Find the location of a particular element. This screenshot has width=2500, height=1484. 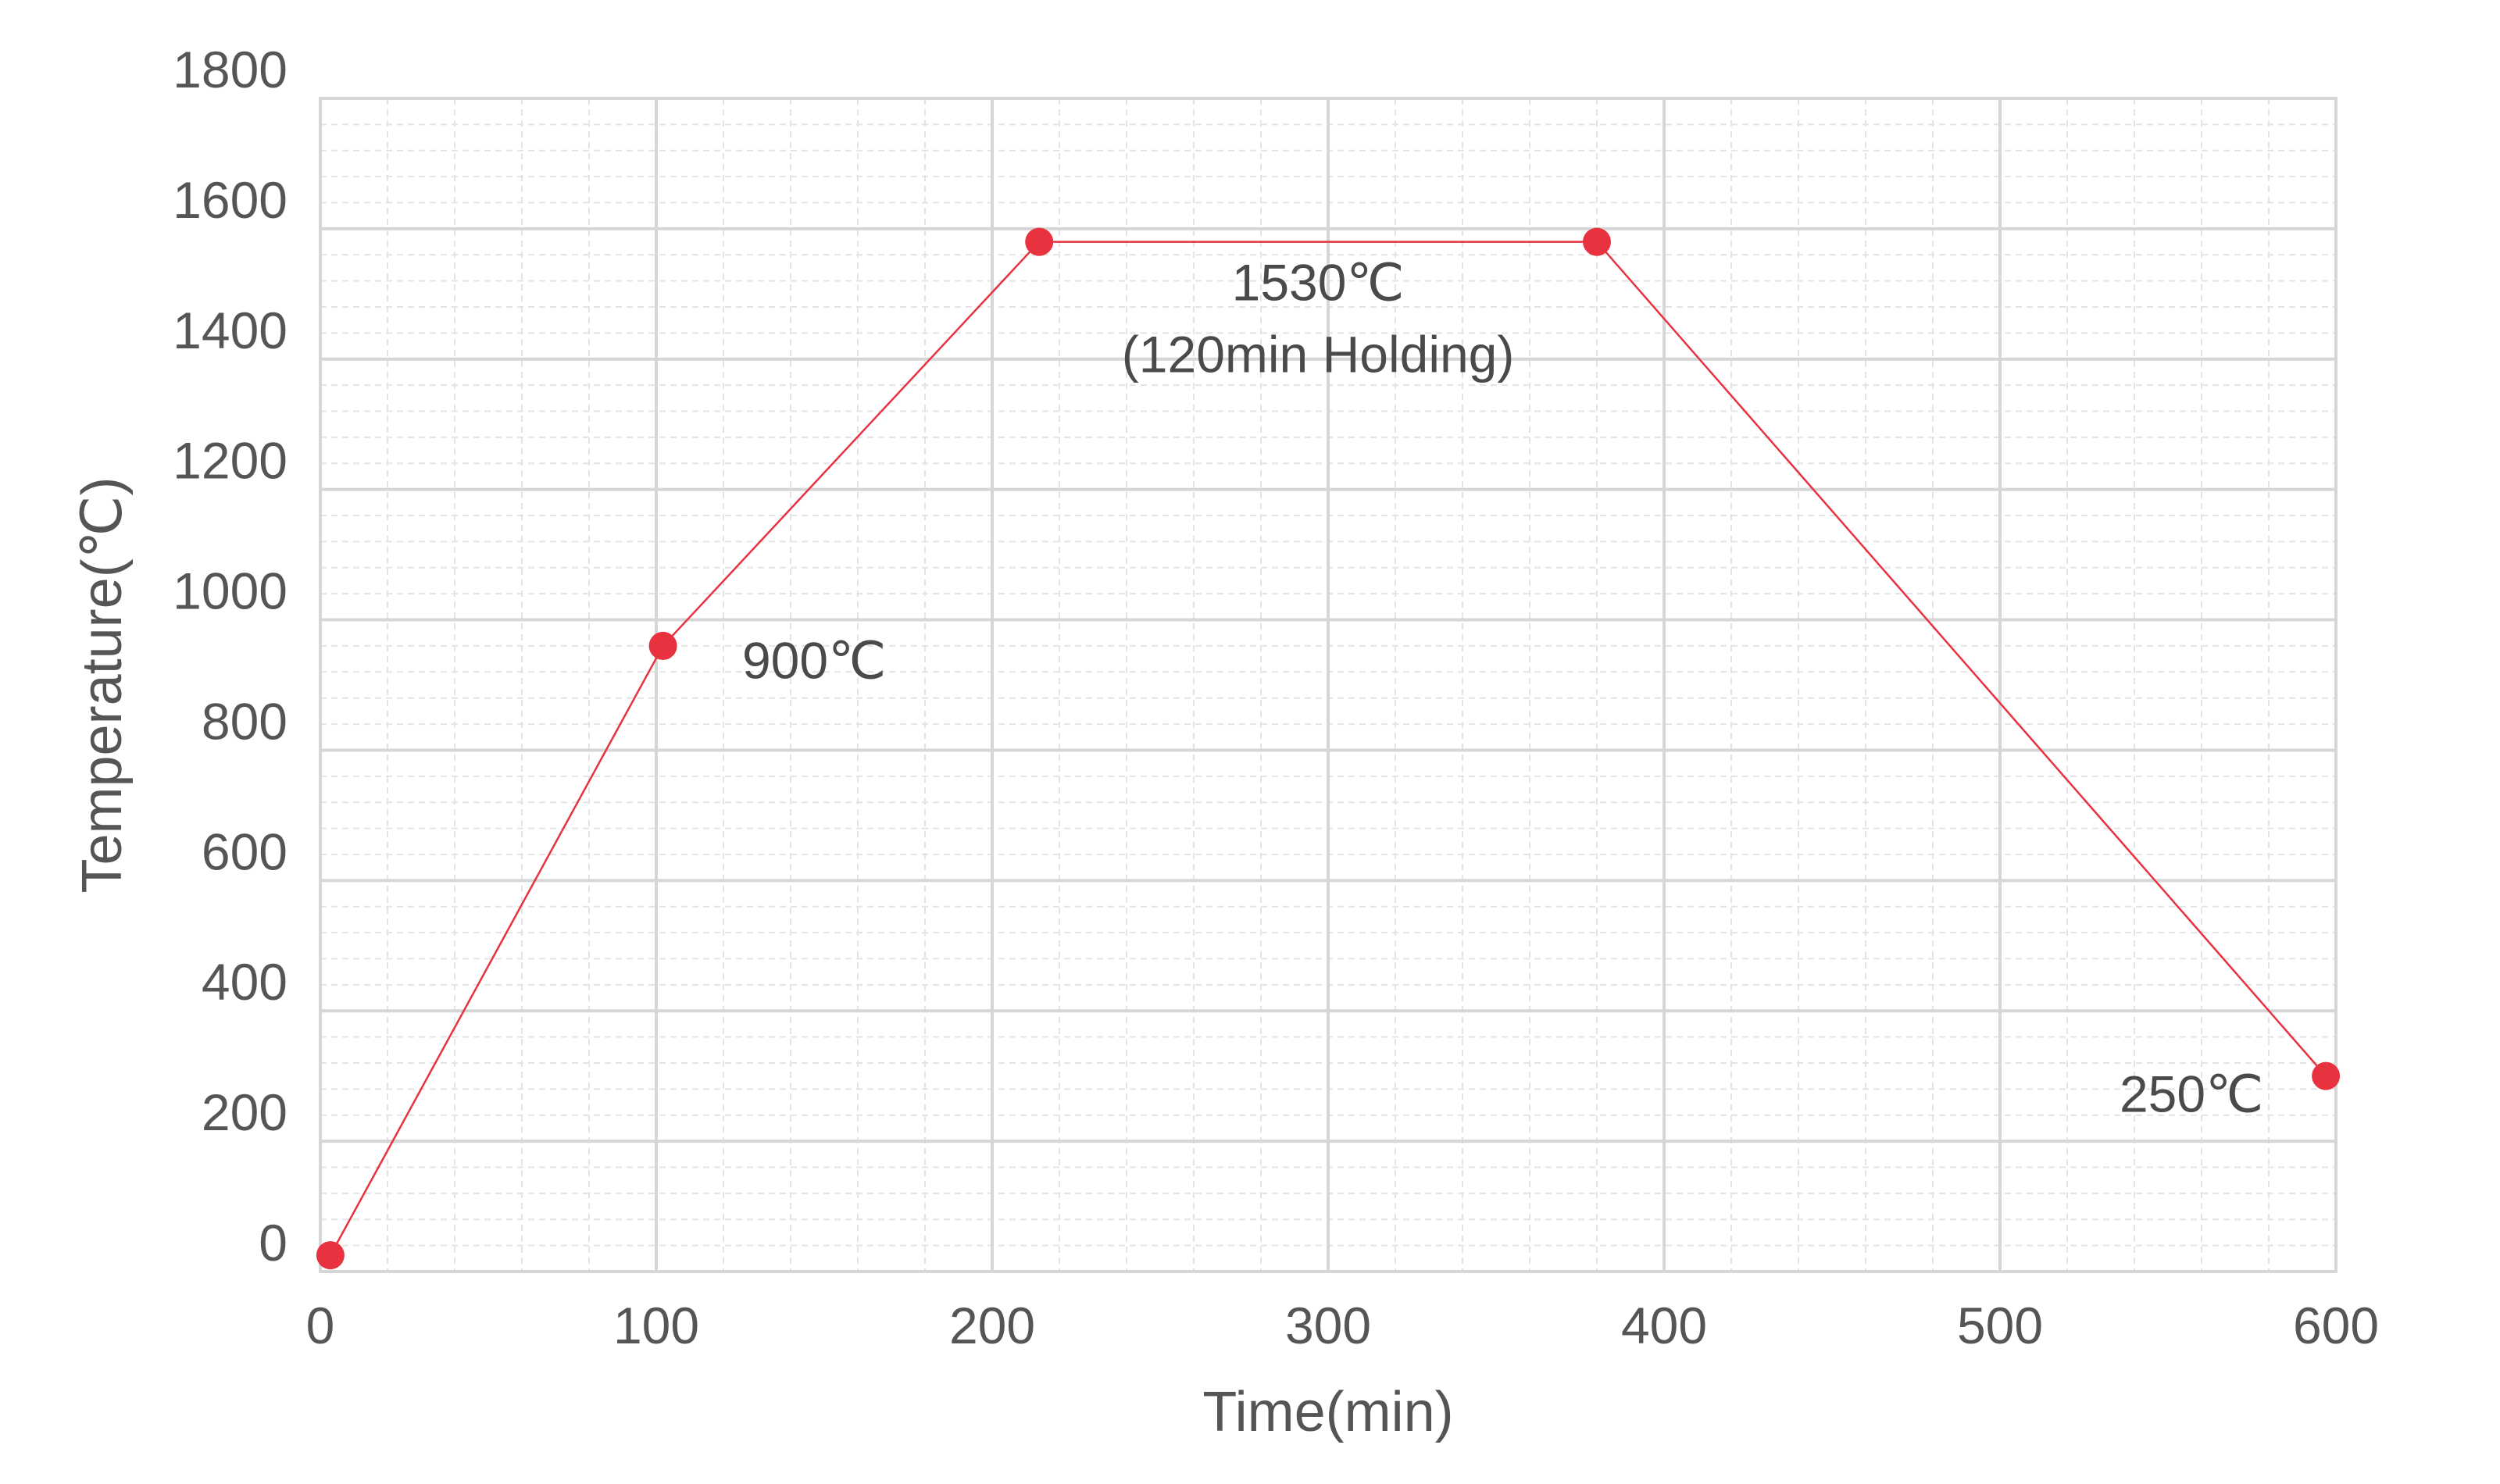

x-tick-label: 300 is located at coordinates (1328, 1325).